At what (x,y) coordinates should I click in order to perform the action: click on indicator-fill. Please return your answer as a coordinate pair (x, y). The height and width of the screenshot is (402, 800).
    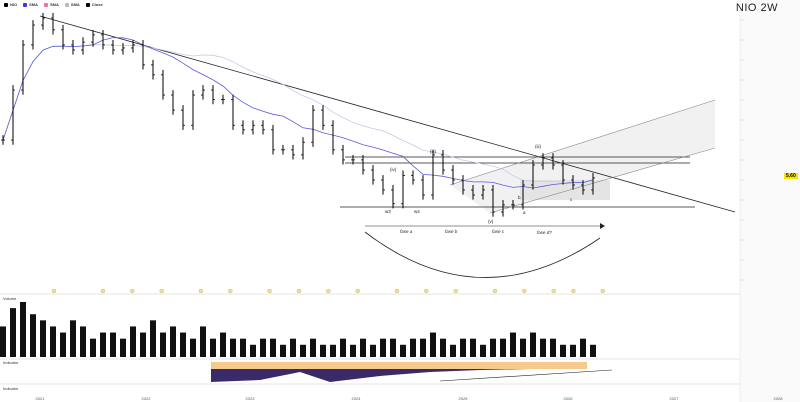
    Looking at the image, I should click on (399, 365).